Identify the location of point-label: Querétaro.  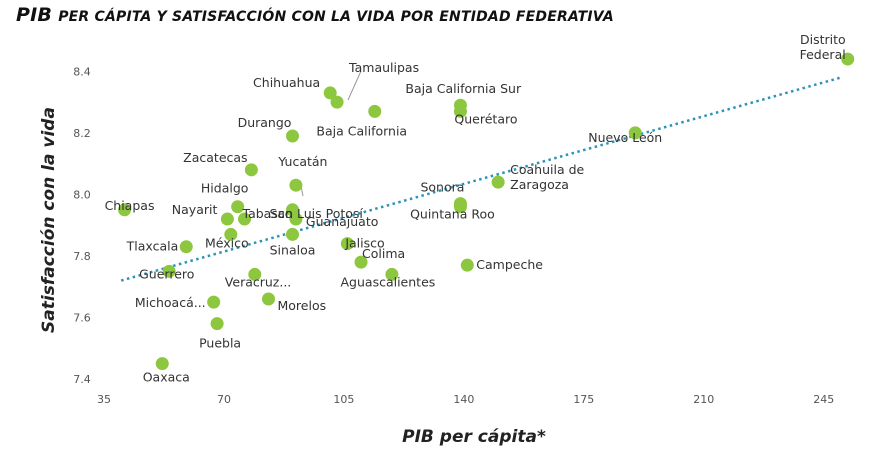
(485, 118).